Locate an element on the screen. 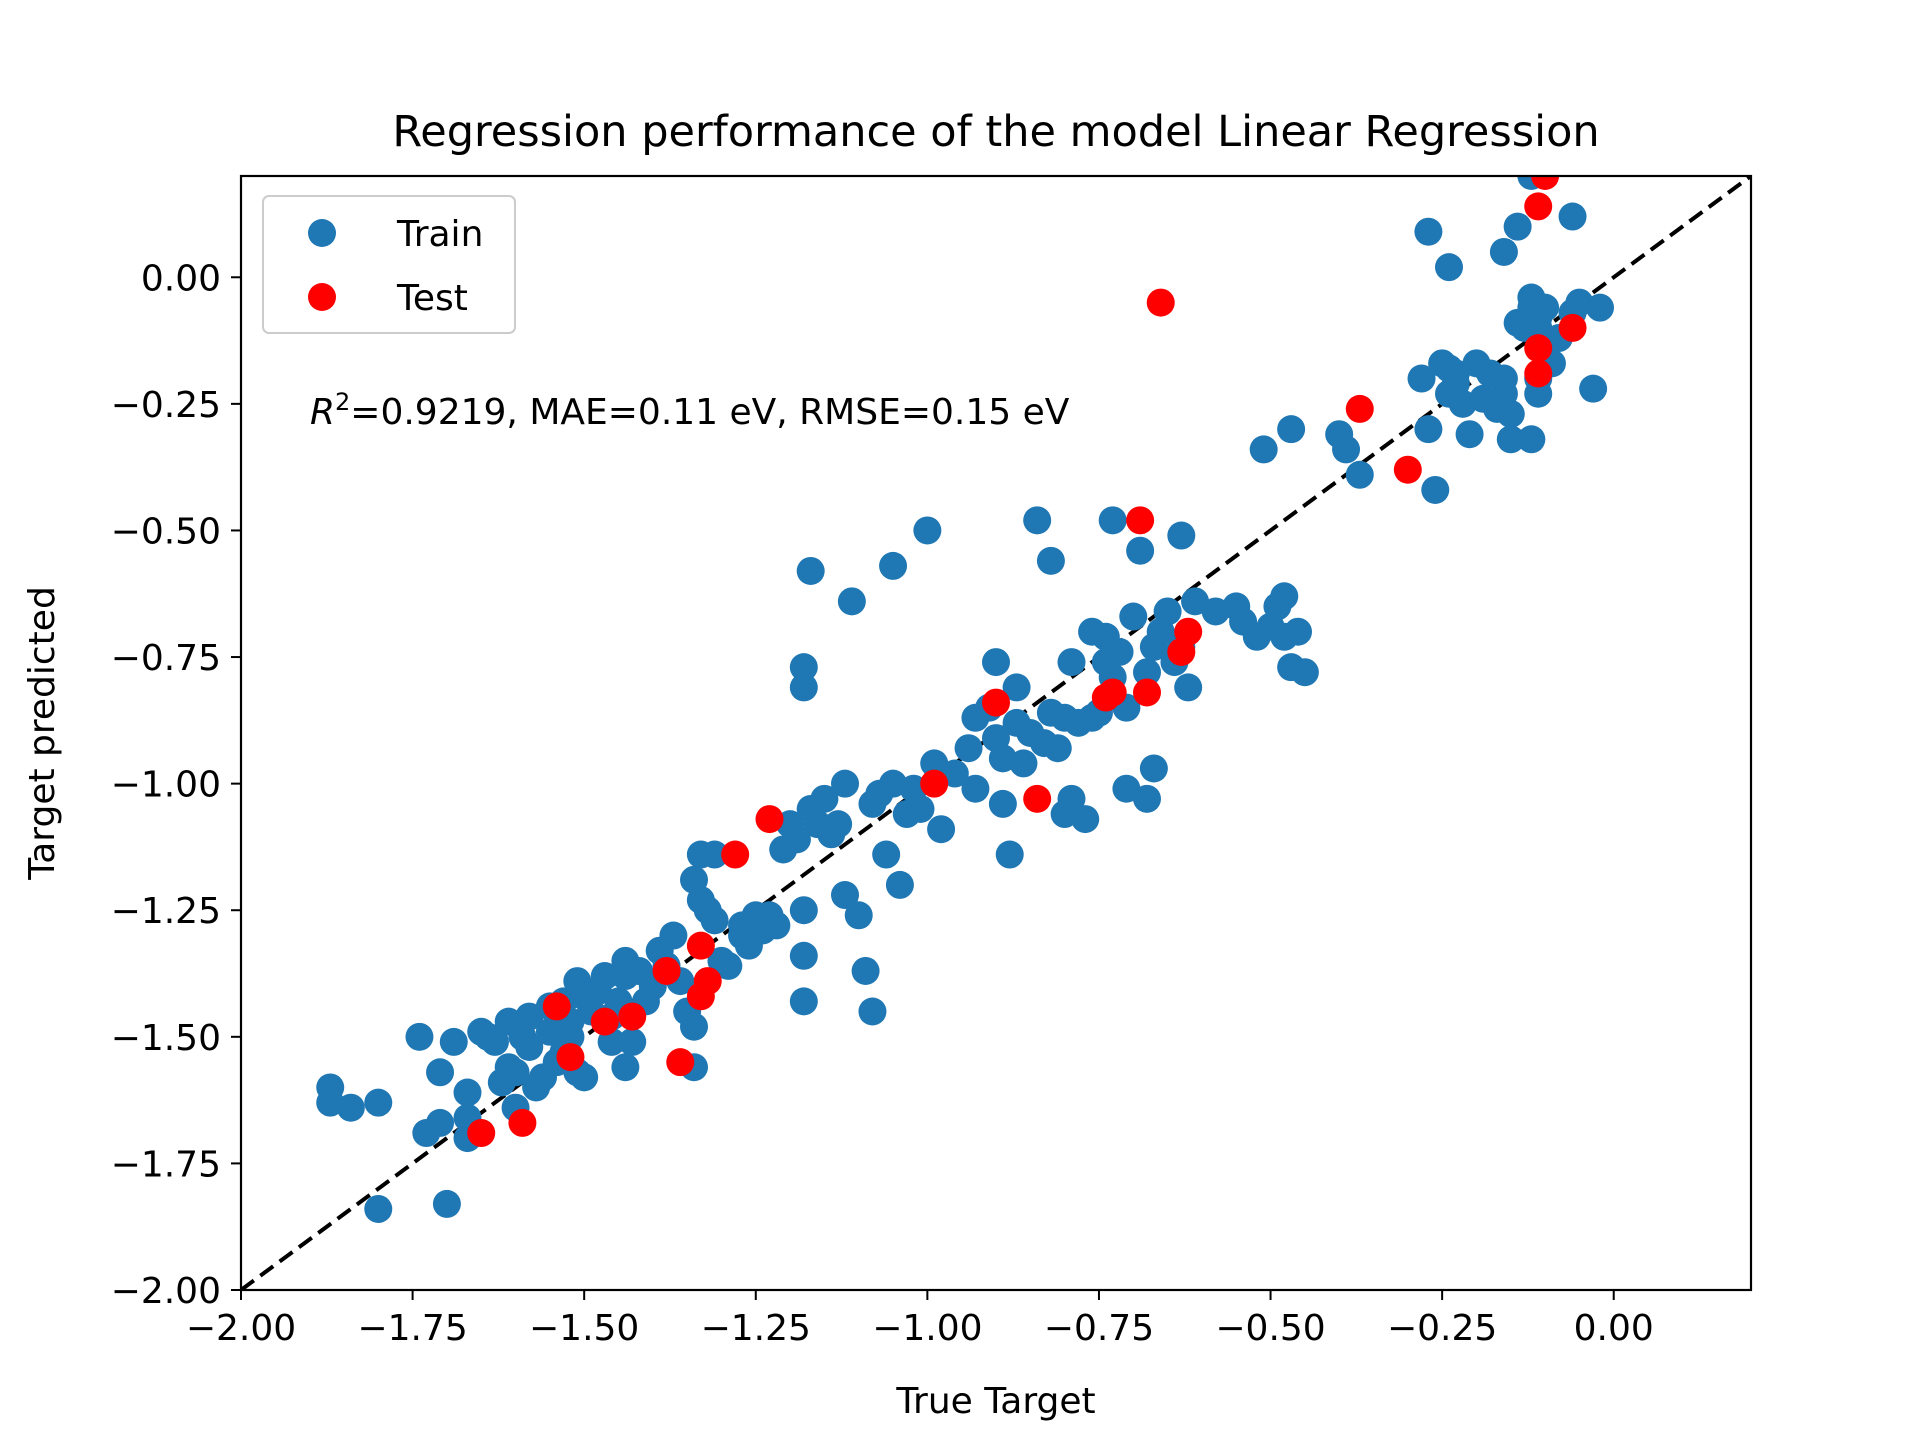 The width and height of the screenshot is (1920, 1440). x-tick-label: −1.50 is located at coordinates (584, 1328).